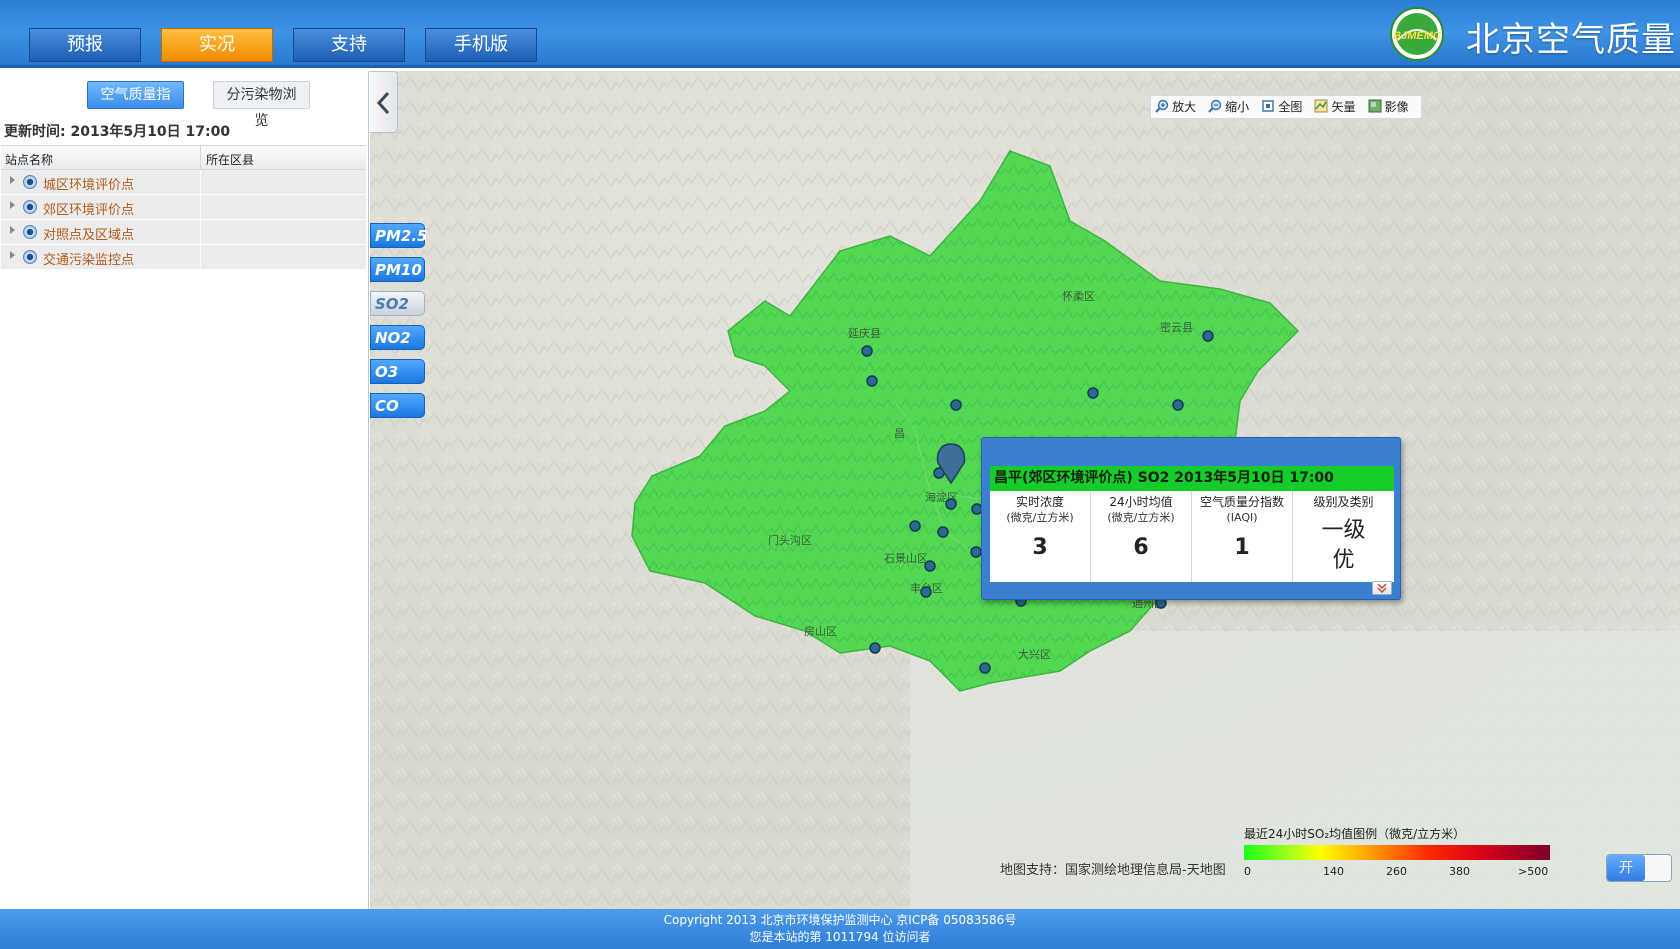 The width and height of the screenshot is (1680, 949). I want to click on vector-layer-button: 矢量, so click(1334, 107).